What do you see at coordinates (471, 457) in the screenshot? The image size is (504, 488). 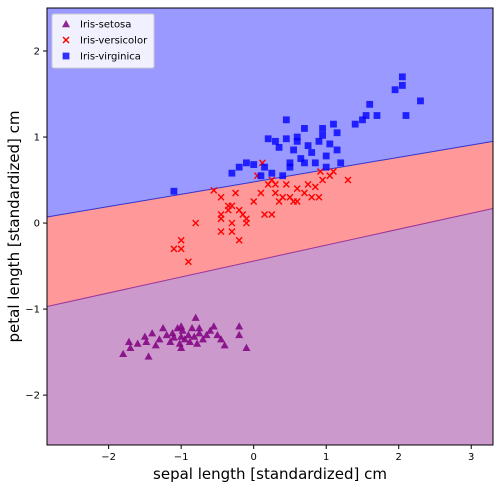 I see `x-tick-label: 3` at bounding box center [471, 457].